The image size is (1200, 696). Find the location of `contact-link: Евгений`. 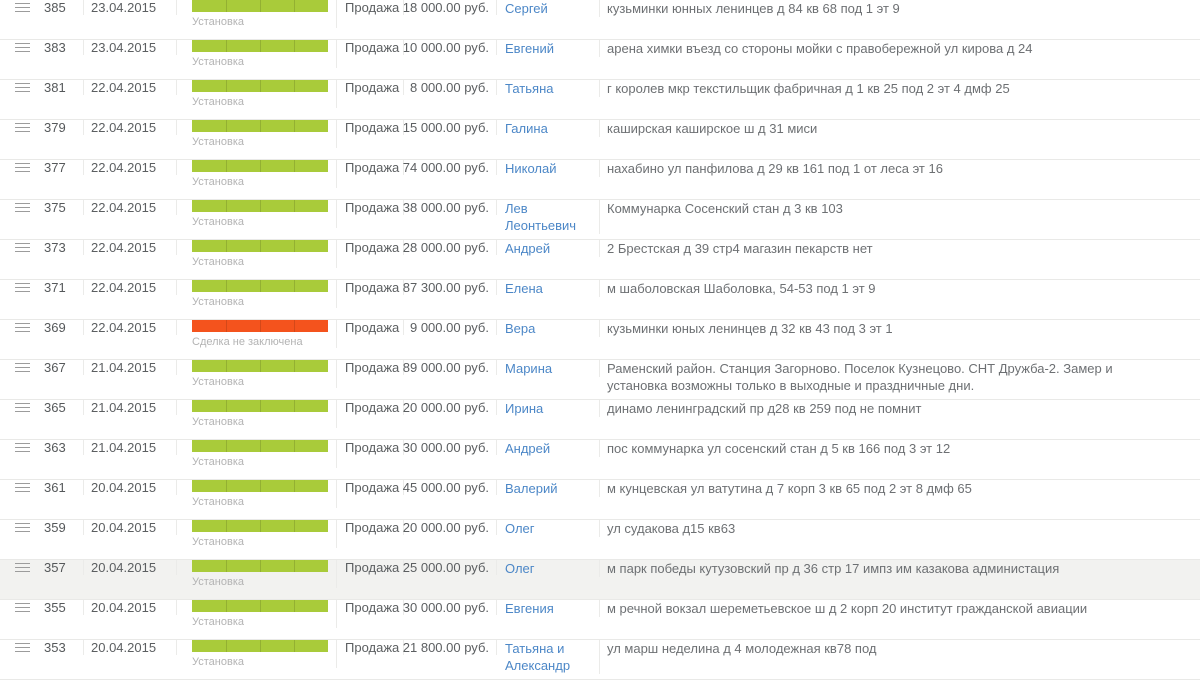

contact-link: Евгений is located at coordinates (529, 48).